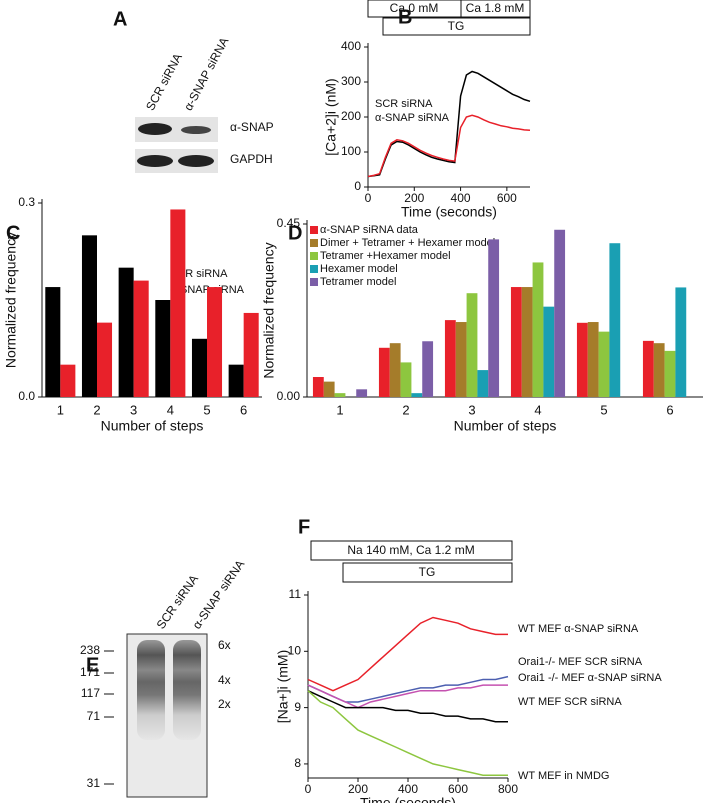  What do you see at coordinates (404, 104) in the screenshot?
I see `legend-label: SCR siRNA` at bounding box center [404, 104].